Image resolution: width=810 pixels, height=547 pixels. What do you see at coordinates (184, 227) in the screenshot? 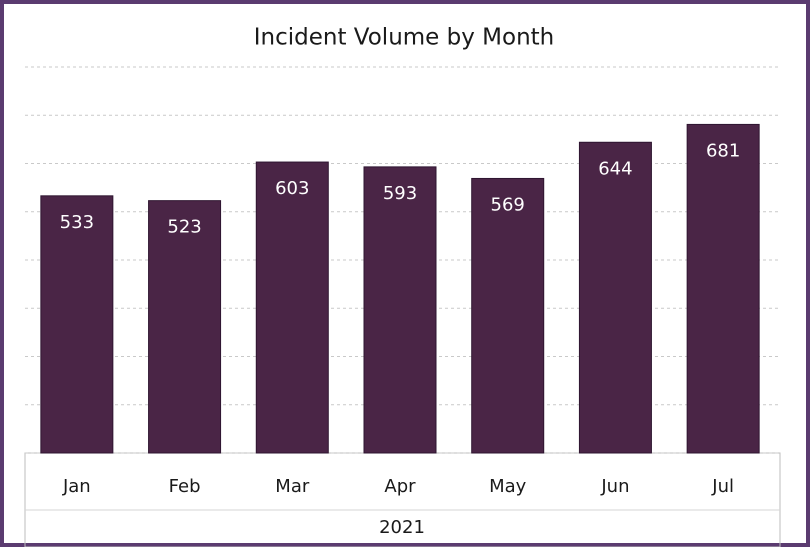
I see `data-label: 523` at bounding box center [184, 227].